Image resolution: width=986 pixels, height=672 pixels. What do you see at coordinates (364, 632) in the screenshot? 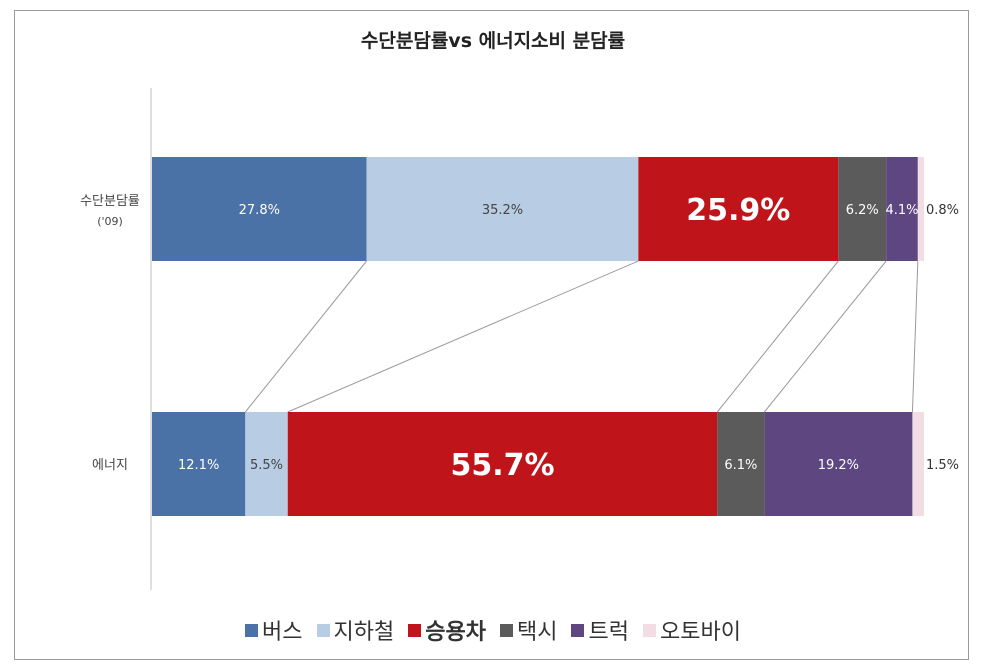
I see `legend-label: 지하철` at bounding box center [364, 632].